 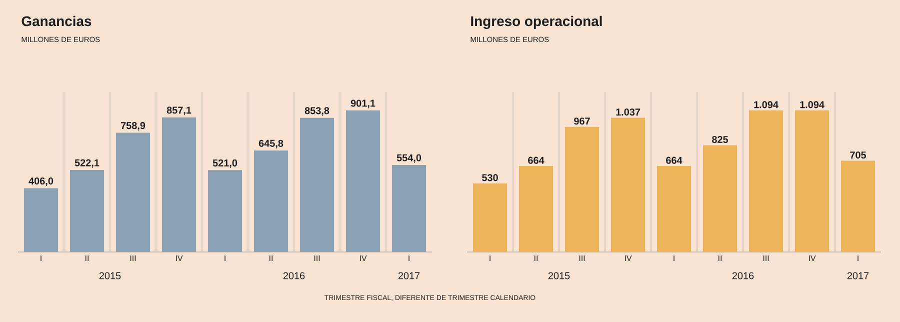 I want to click on data-label: 825, so click(x=720, y=140).